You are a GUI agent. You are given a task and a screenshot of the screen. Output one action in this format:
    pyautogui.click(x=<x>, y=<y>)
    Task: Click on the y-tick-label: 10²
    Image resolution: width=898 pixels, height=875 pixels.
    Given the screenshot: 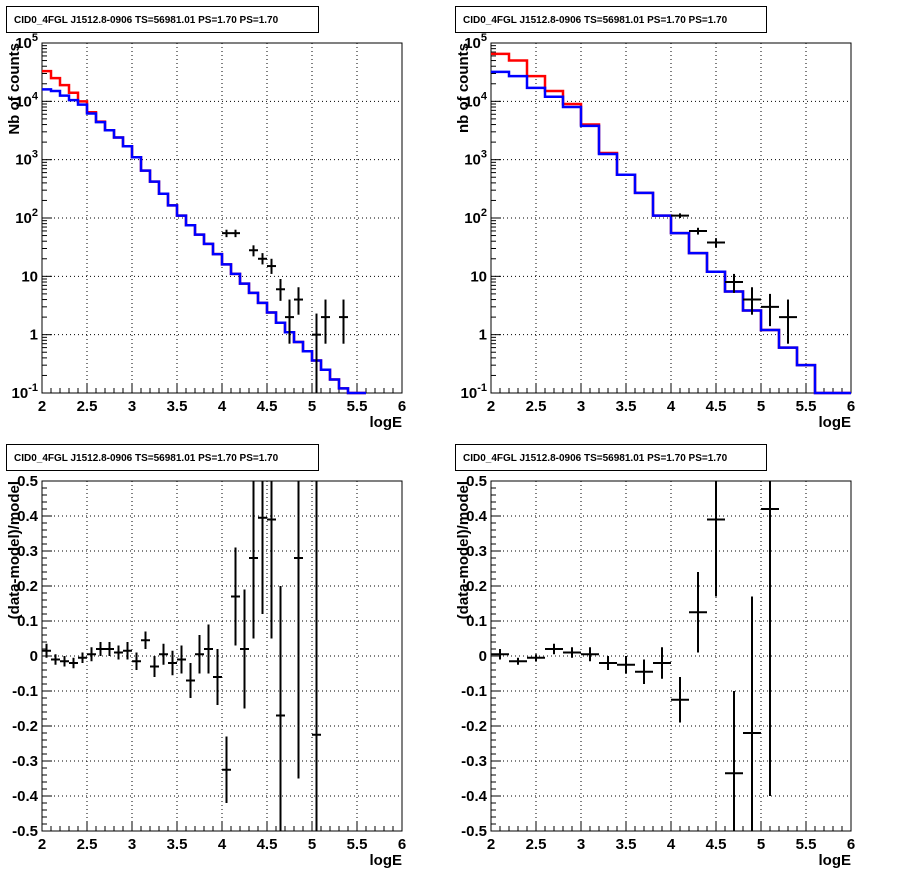 What is the action you would take?
    pyautogui.click(x=475, y=217)
    